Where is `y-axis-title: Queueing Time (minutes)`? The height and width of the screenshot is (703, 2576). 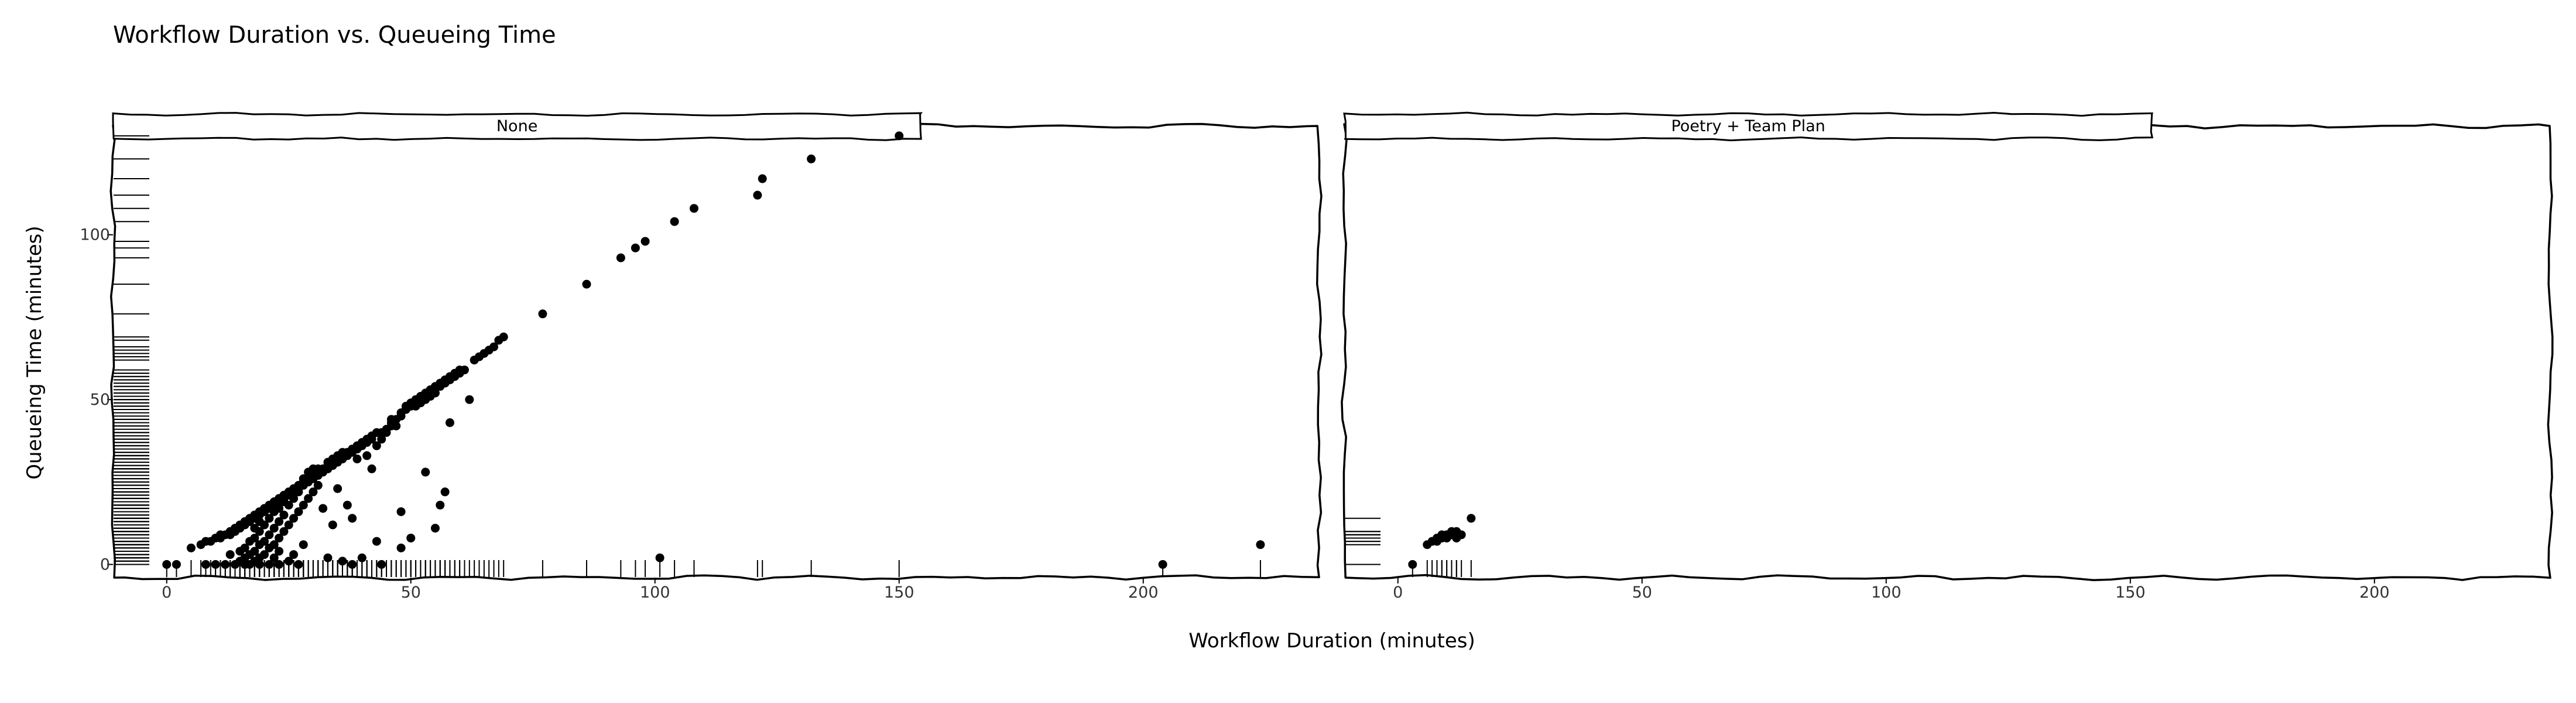 y-axis-title: Queueing Time (minutes) is located at coordinates (34, 352).